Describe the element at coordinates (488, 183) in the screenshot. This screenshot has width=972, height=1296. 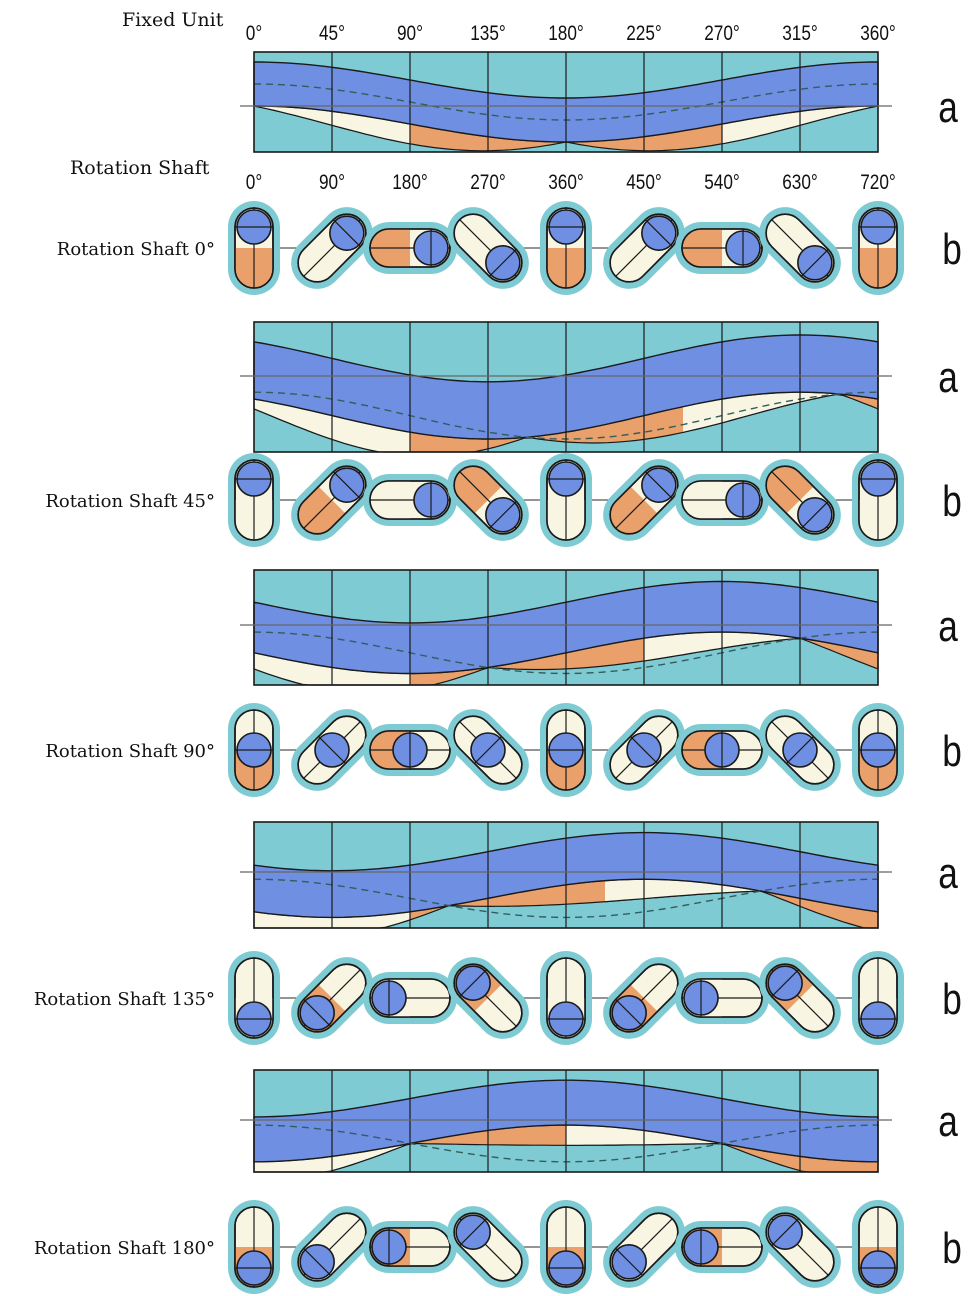
I see `rotation-shaft-tick-label: 270°` at that location.